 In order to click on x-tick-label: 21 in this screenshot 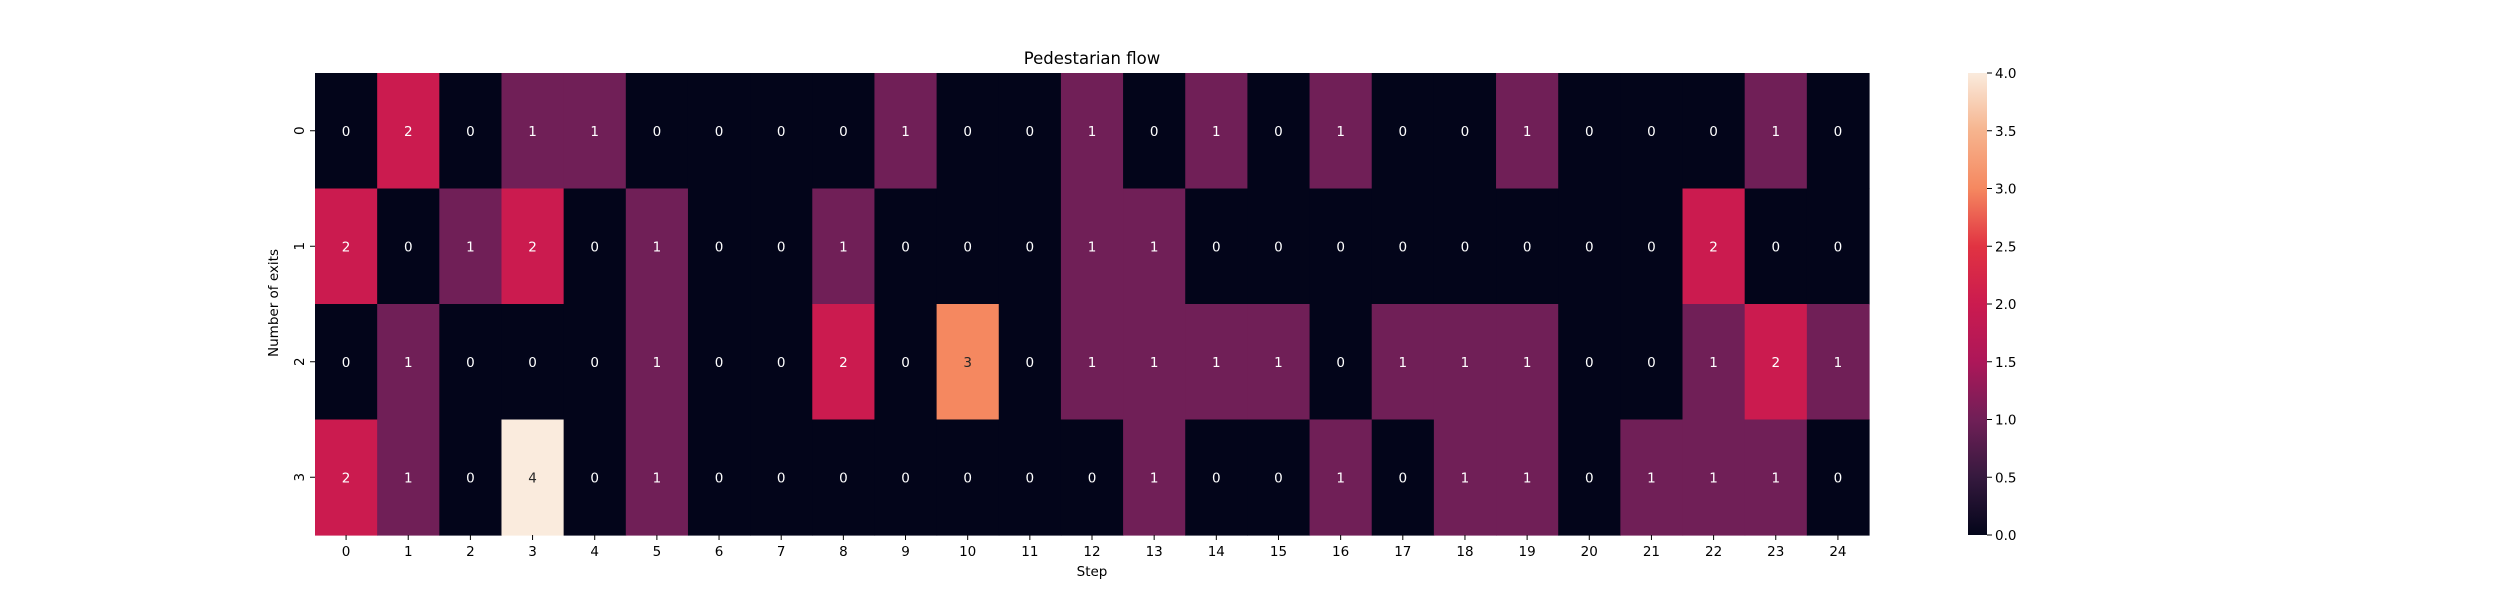, I will do `click(1651, 552)`.